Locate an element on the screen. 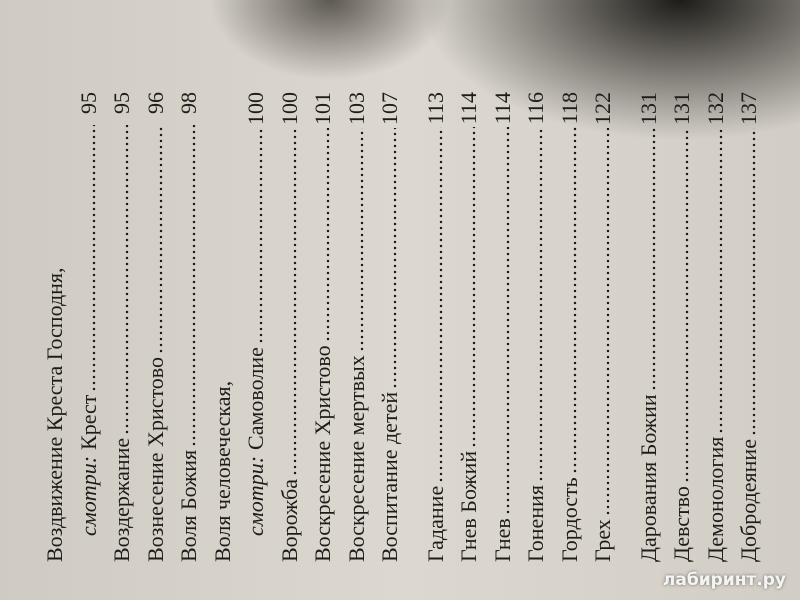  page-number: 116 is located at coordinates (535, 108).